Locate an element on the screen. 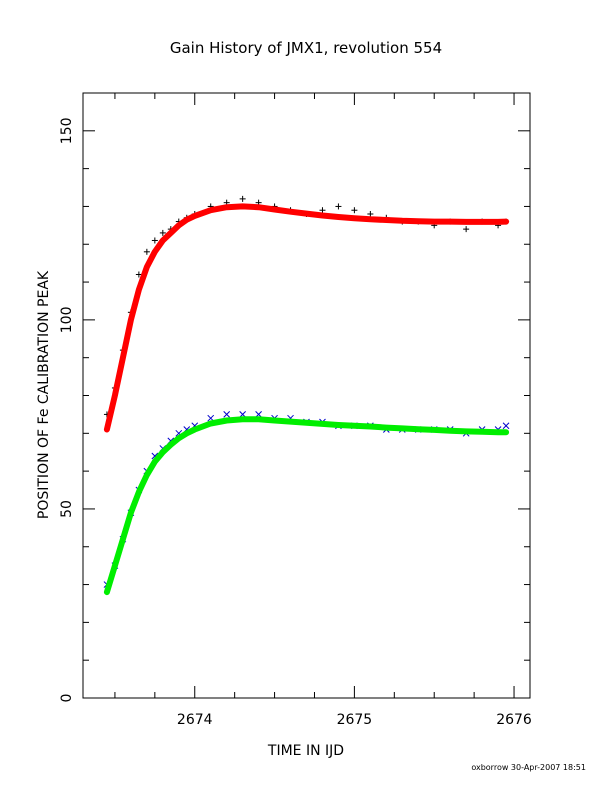  x-tick-label: 2675 is located at coordinates (355, 720).